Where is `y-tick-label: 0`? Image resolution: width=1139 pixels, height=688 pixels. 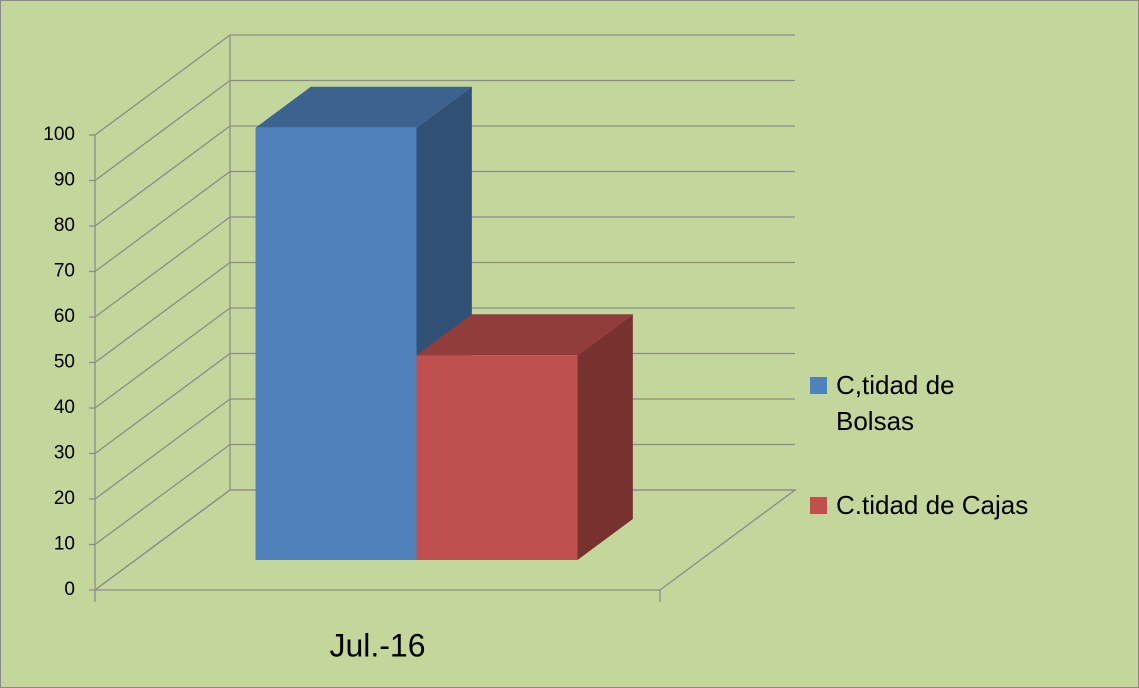 y-tick-label: 0 is located at coordinates (69, 589).